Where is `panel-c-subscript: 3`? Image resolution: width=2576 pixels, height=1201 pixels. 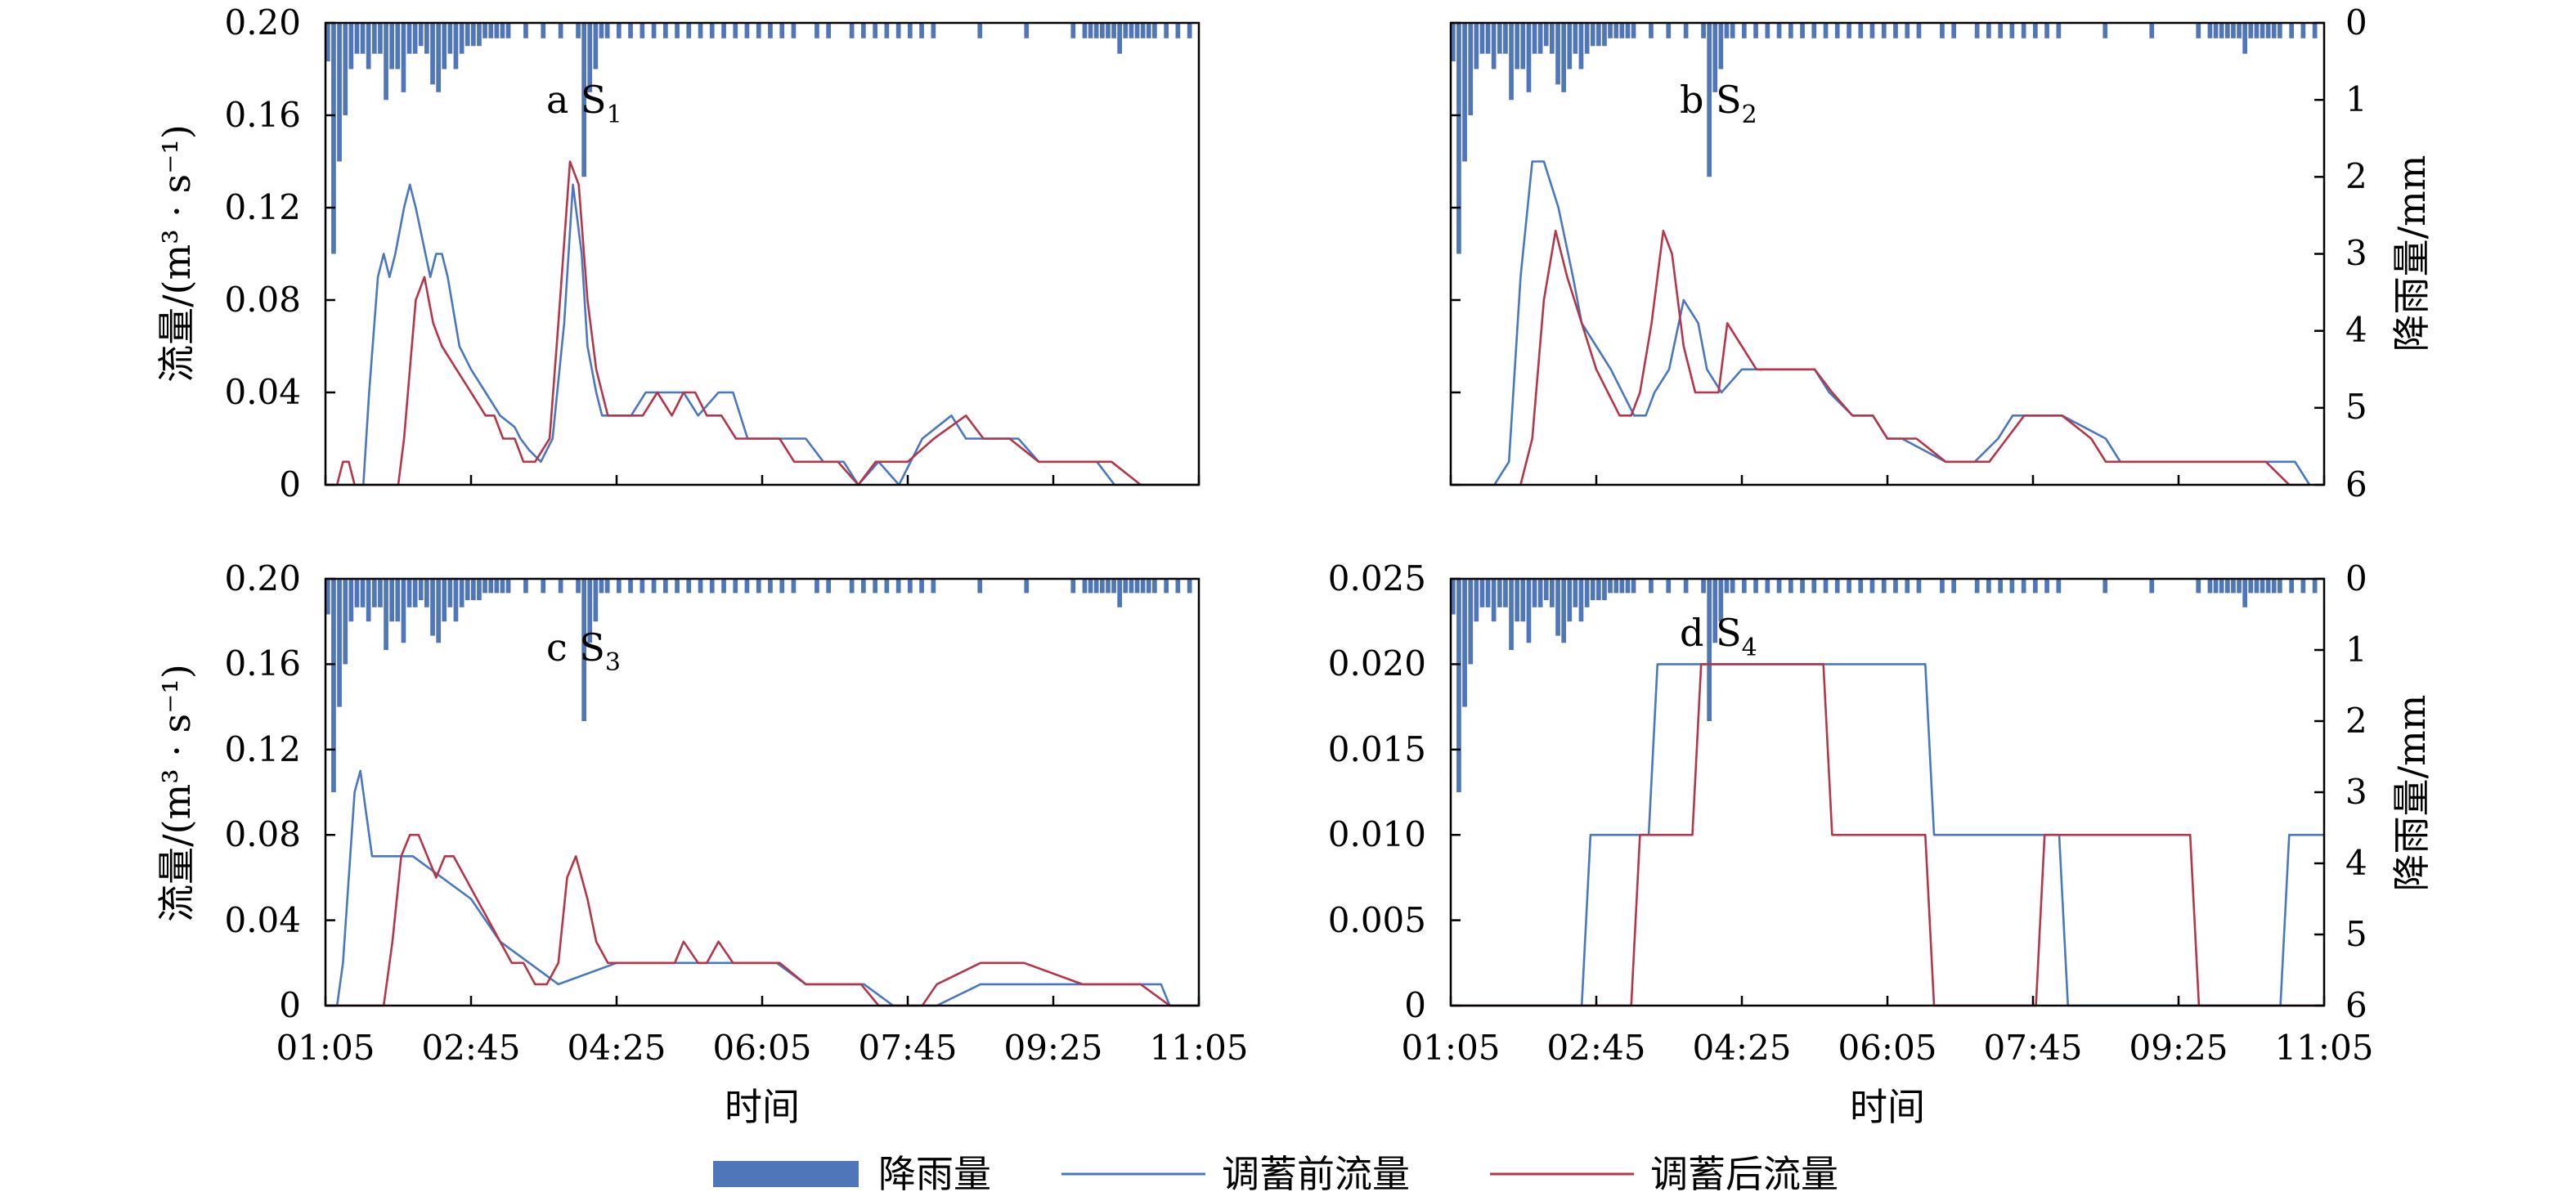 panel-c-subscript: 3 is located at coordinates (613, 662).